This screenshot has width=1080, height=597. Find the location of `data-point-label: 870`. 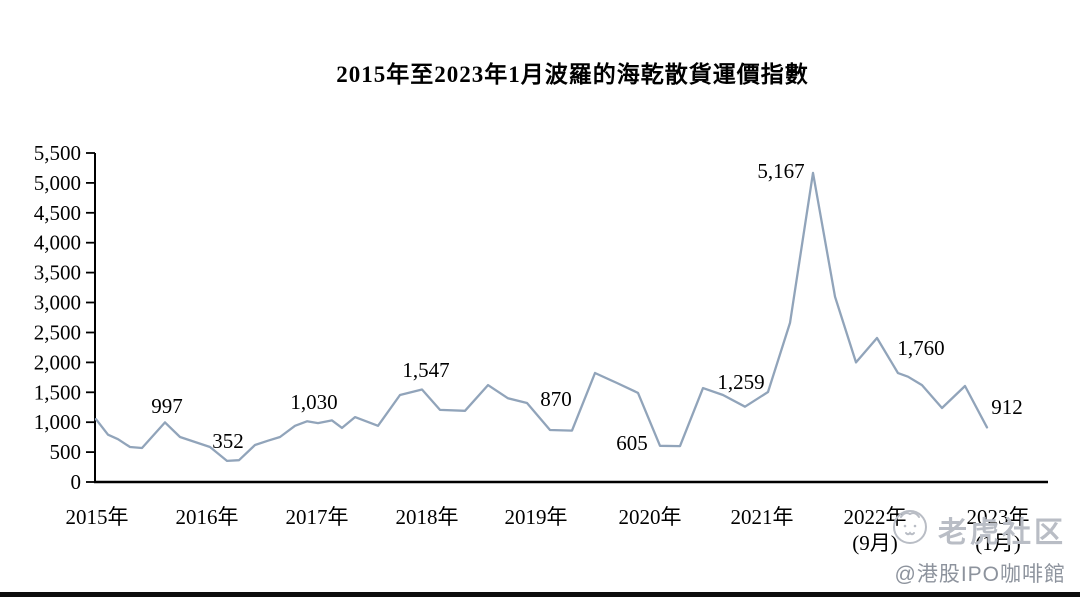

data-point-label: 870 is located at coordinates (556, 399).